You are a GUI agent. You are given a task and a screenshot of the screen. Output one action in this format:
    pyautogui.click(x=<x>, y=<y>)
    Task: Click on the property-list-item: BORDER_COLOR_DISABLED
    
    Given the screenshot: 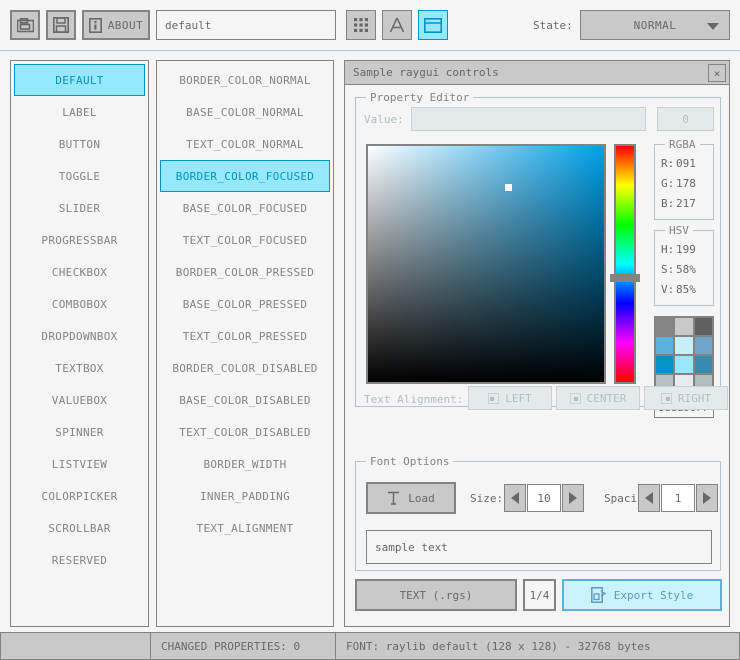 What is the action you would take?
    pyautogui.click(x=245, y=368)
    